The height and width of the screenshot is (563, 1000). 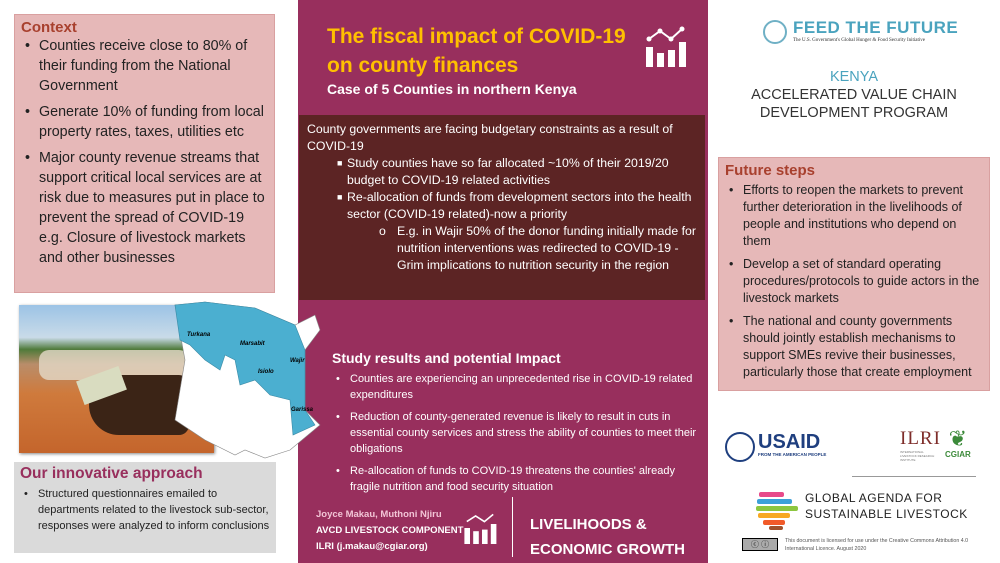 What do you see at coordinates (770, 170) in the screenshot?
I see `future-heading: Future steps` at bounding box center [770, 170].